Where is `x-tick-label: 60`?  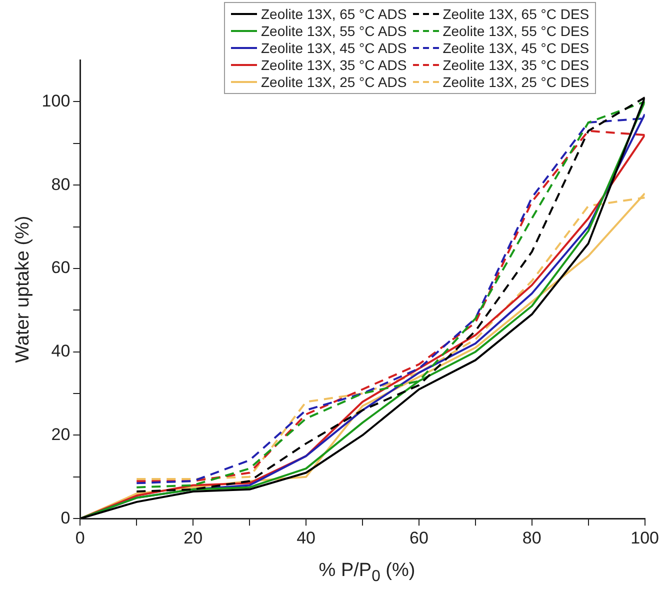 x-tick-label: 60 is located at coordinates (418, 538).